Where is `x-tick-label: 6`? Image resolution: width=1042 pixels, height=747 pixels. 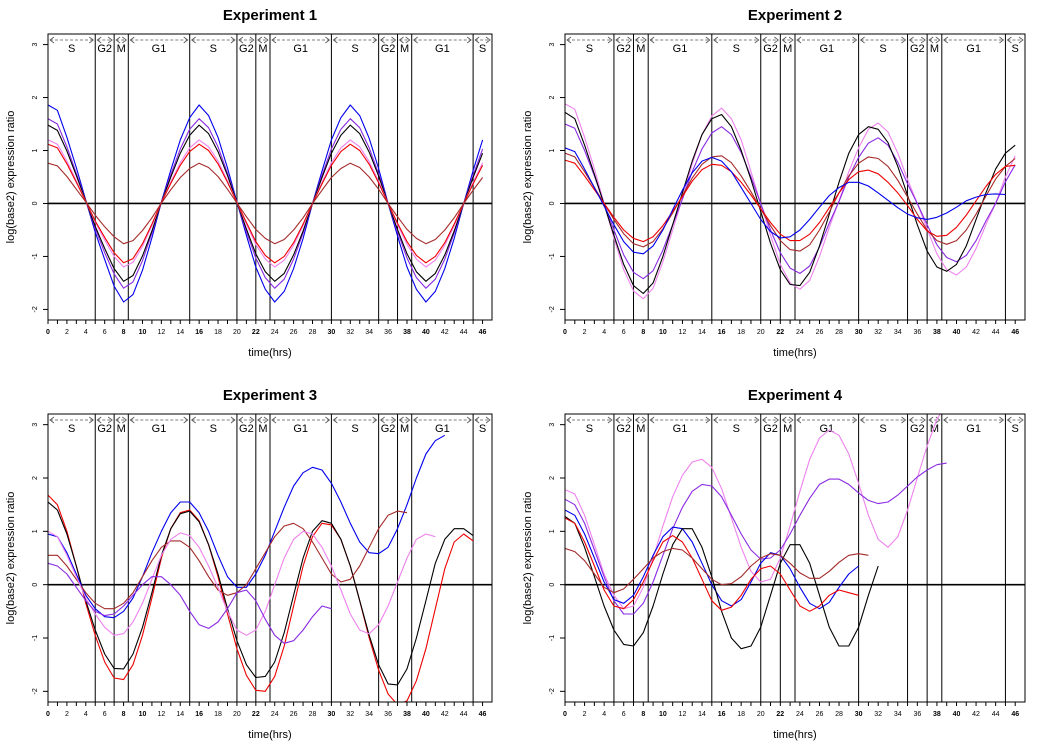 x-tick-label: 6 is located at coordinates (105, 714).